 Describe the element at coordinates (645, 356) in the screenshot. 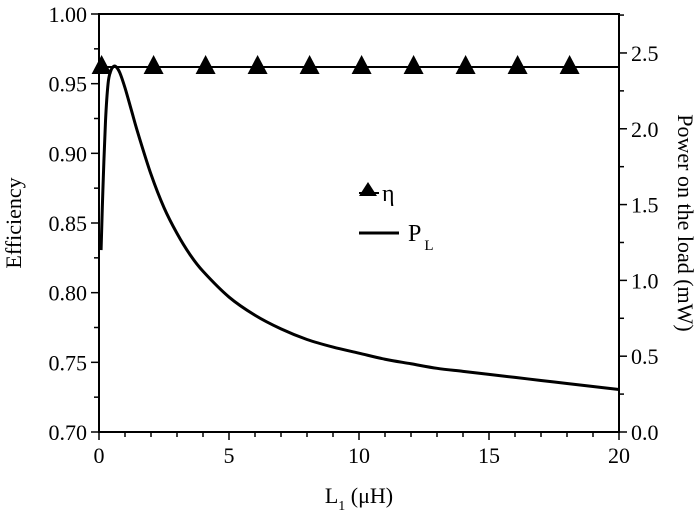

I see `y2-tick-label: 0.5` at that location.